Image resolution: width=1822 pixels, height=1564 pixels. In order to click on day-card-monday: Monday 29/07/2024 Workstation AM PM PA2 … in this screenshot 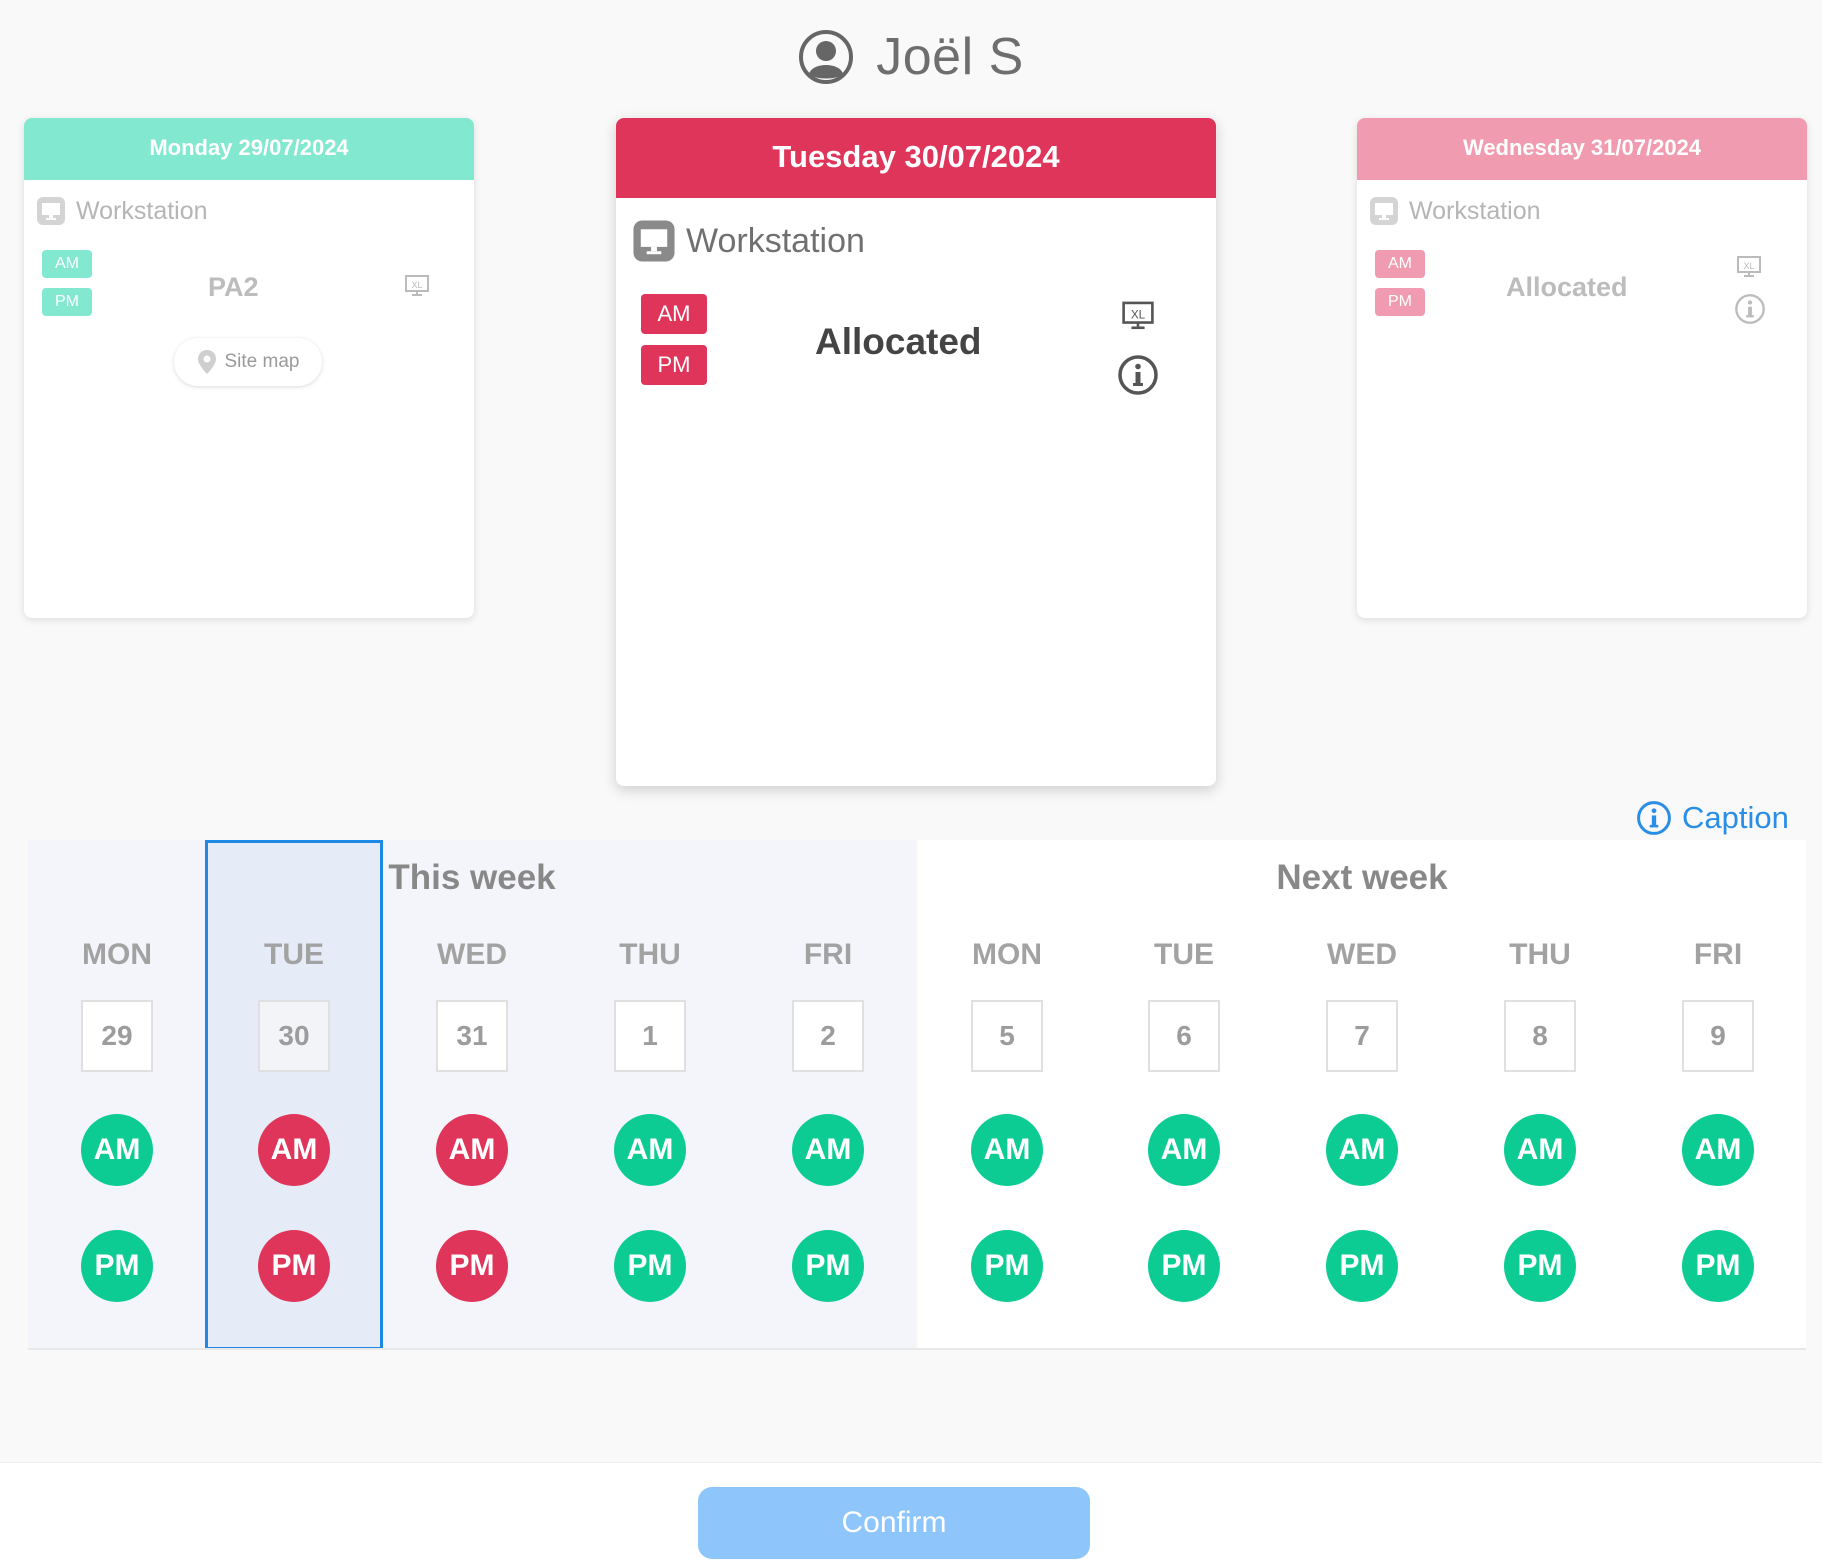, I will do `click(249, 368)`.